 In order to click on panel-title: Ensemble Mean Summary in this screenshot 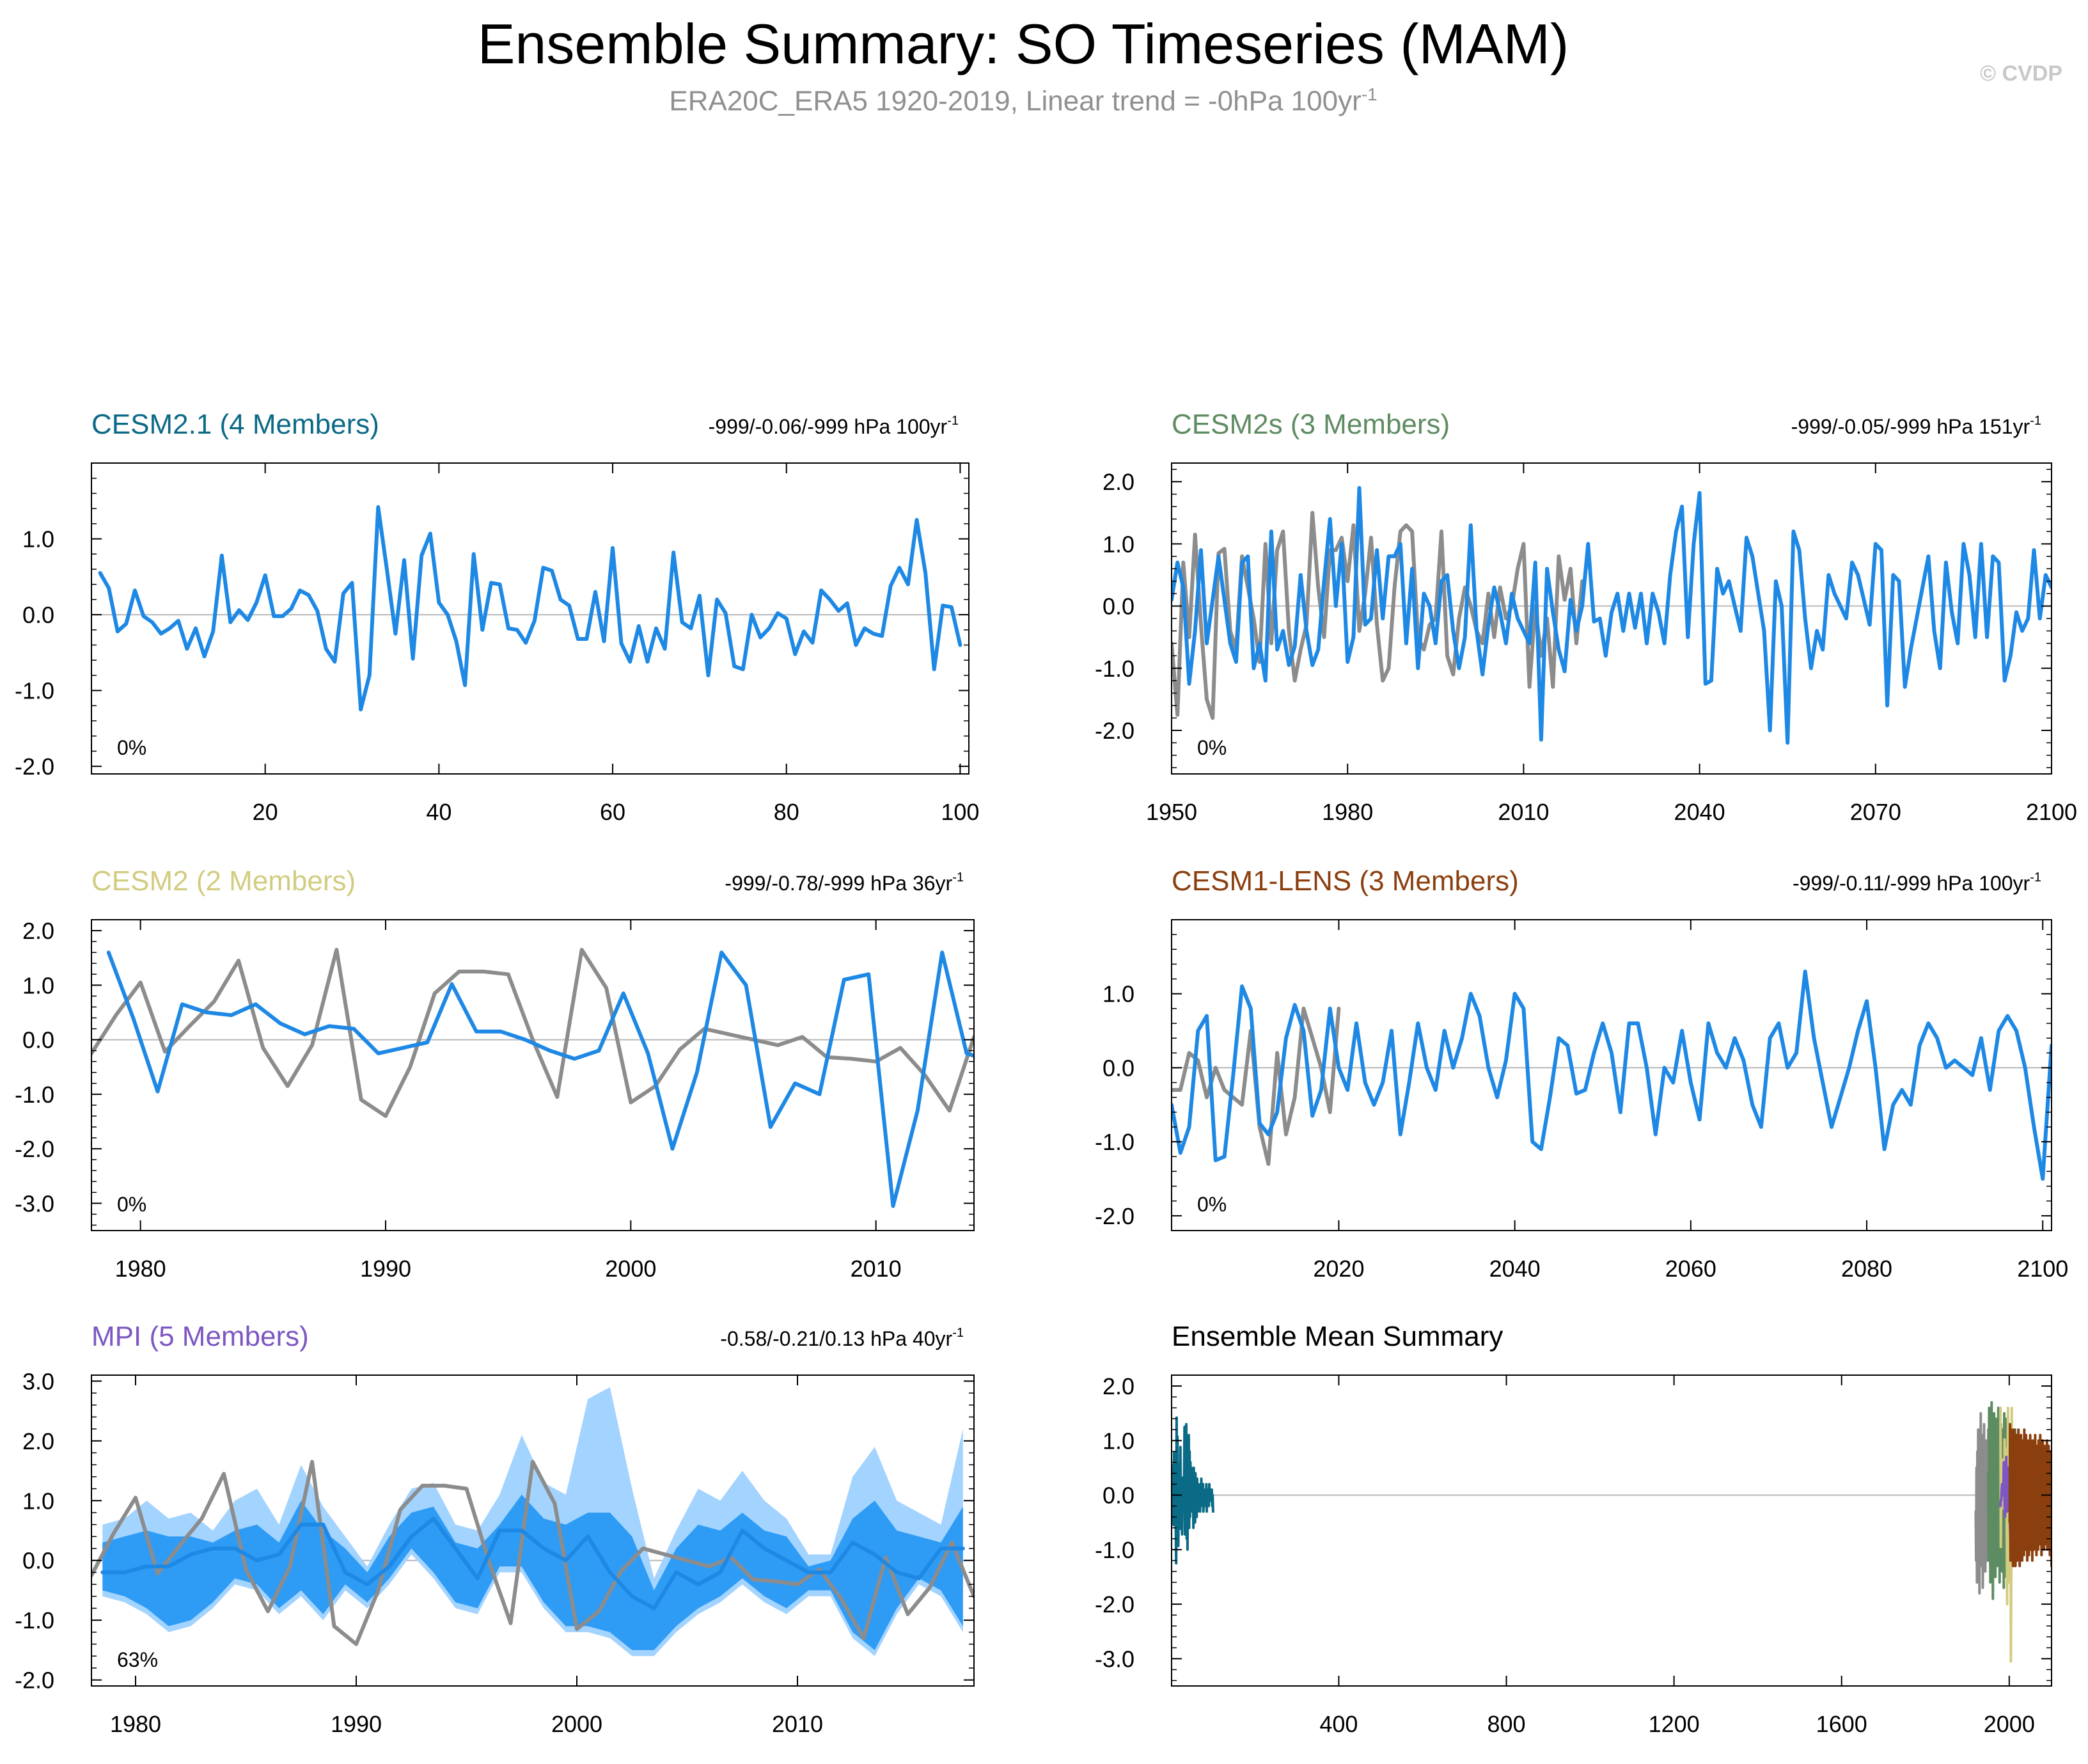, I will do `click(1337, 1336)`.